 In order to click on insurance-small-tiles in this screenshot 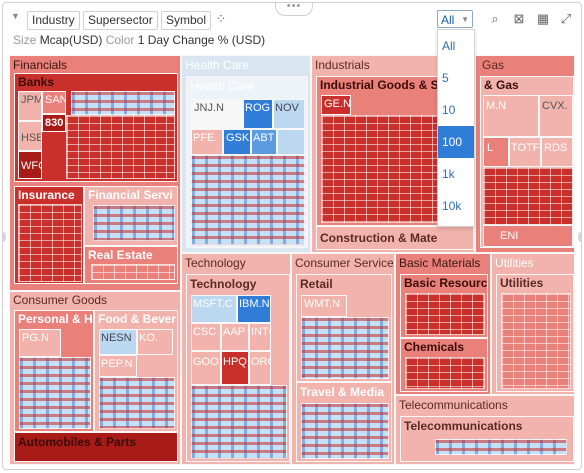, I will do `click(50, 243)`.